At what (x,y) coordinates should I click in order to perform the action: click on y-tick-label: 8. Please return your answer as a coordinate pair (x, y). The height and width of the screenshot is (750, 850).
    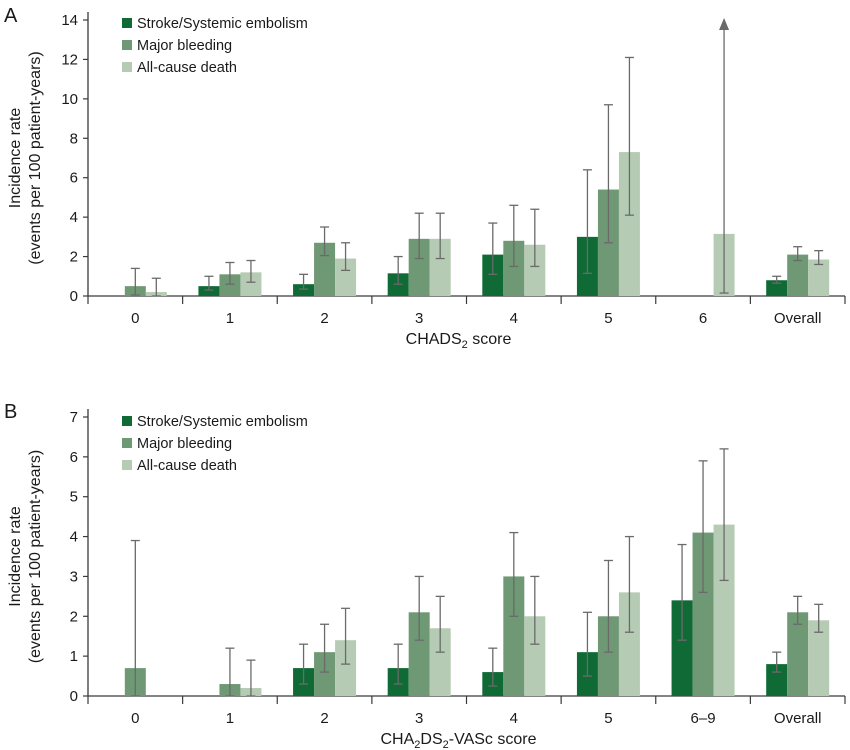
    Looking at the image, I should click on (74, 138).